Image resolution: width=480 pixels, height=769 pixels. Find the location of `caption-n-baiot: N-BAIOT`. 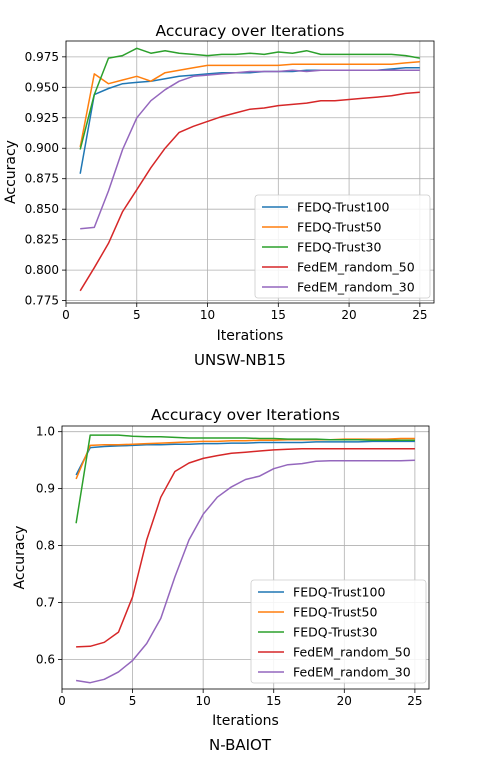

caption-n-baiot: N-BAIOT is located at coordinates (240, 745).